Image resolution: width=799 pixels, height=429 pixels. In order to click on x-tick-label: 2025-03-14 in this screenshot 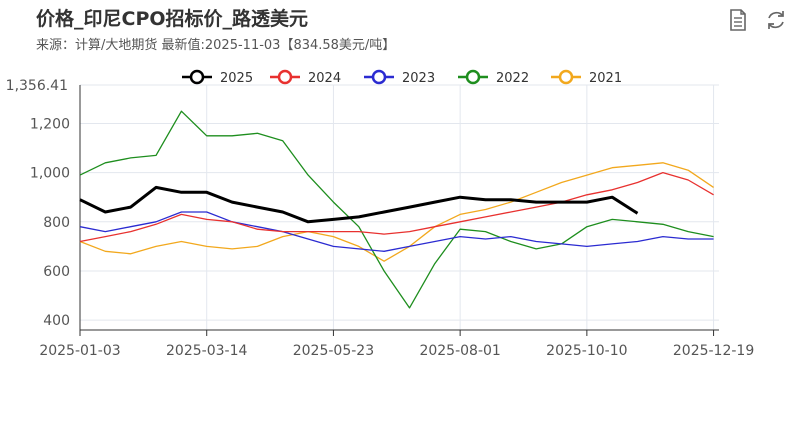, I will do `click(206, 351)`.